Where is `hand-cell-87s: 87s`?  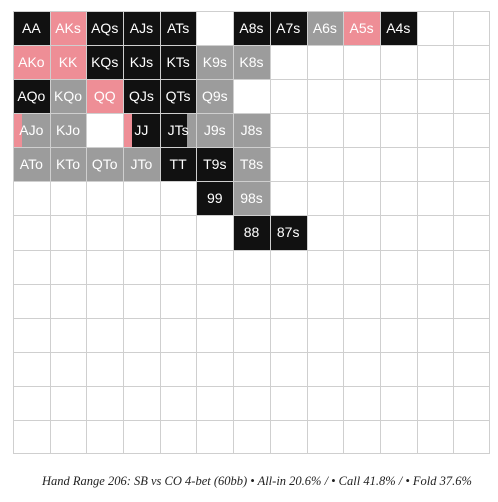 hand-cell-87s: 87s is located at coordinates (288, 232).